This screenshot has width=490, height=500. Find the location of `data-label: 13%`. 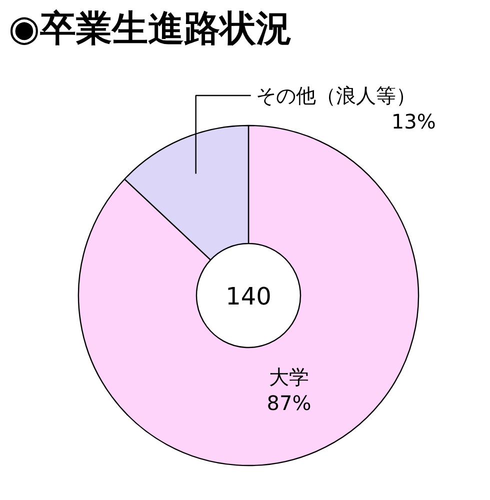

data-label: 13% is located at coordinates (413, 122).